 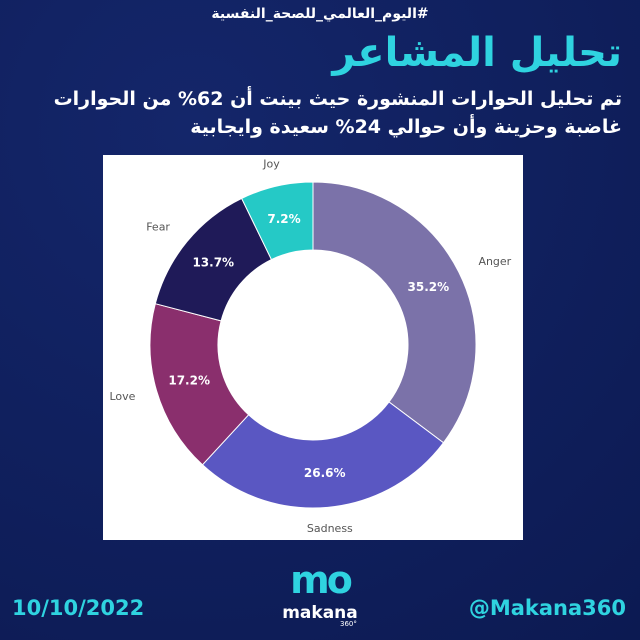 What do you see at coordinates (325, 473) in the screenshot?
I see `value-label: 26.6%` at bounding box center [325, 473].